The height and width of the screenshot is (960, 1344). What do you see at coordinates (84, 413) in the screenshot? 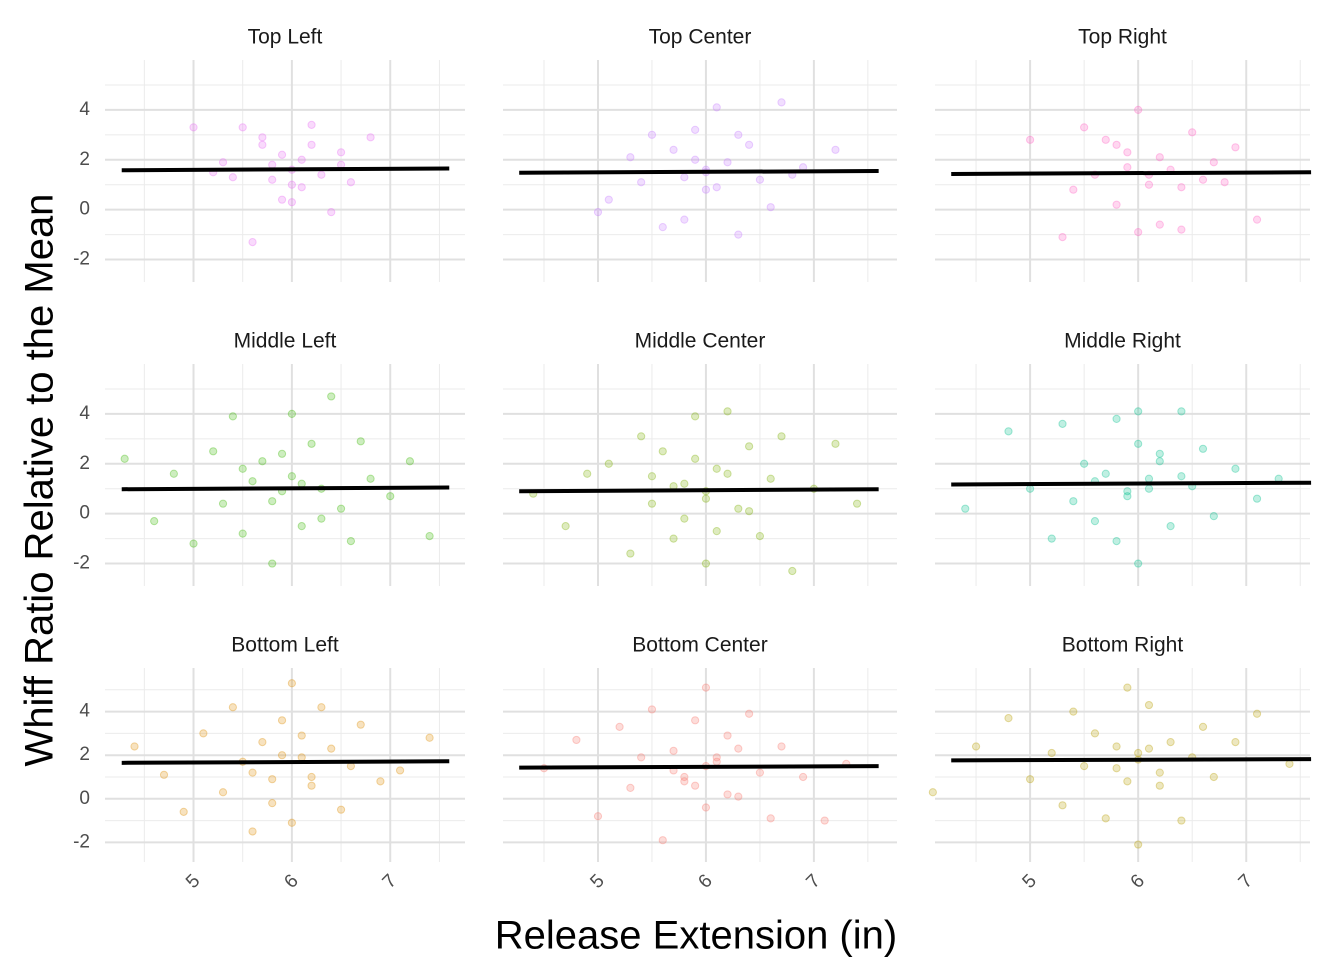
I see `y-tick-label: 4` at bounding box center [84, 413].